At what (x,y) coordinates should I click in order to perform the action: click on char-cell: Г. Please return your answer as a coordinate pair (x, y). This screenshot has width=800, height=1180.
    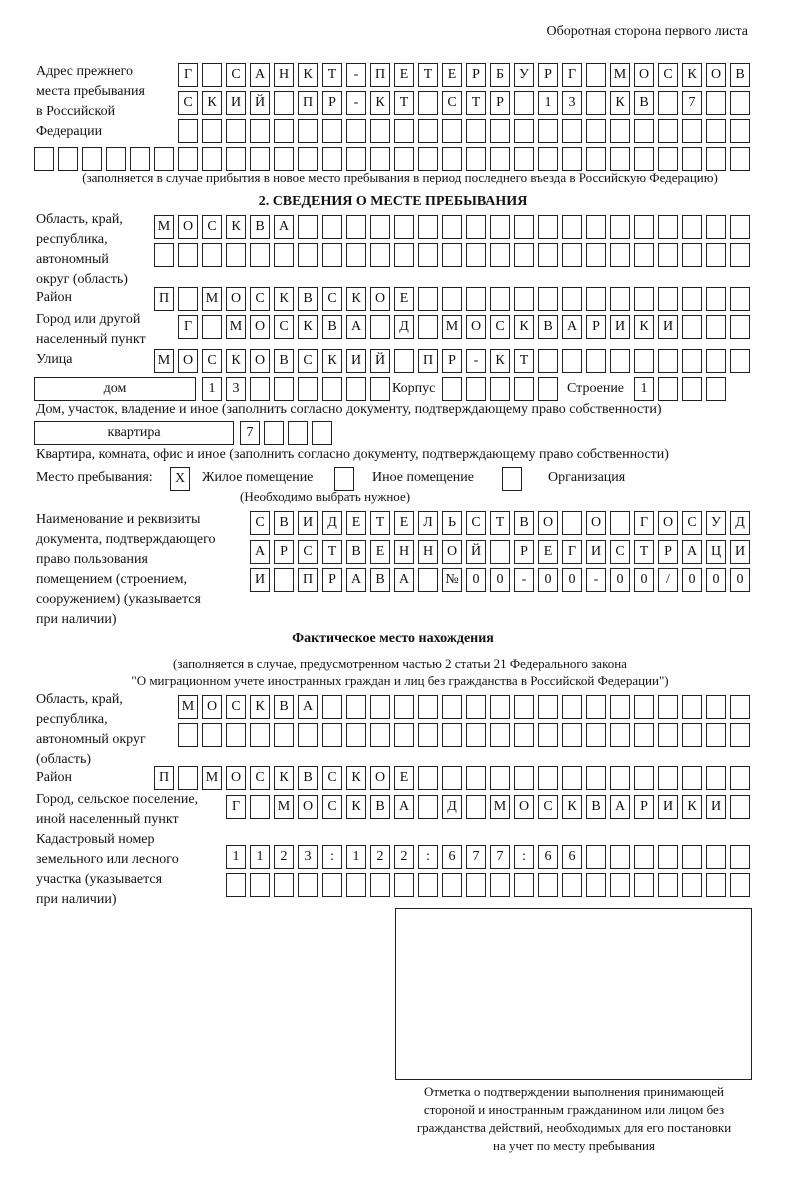
    Looking at the image, I should click on (236, 807).